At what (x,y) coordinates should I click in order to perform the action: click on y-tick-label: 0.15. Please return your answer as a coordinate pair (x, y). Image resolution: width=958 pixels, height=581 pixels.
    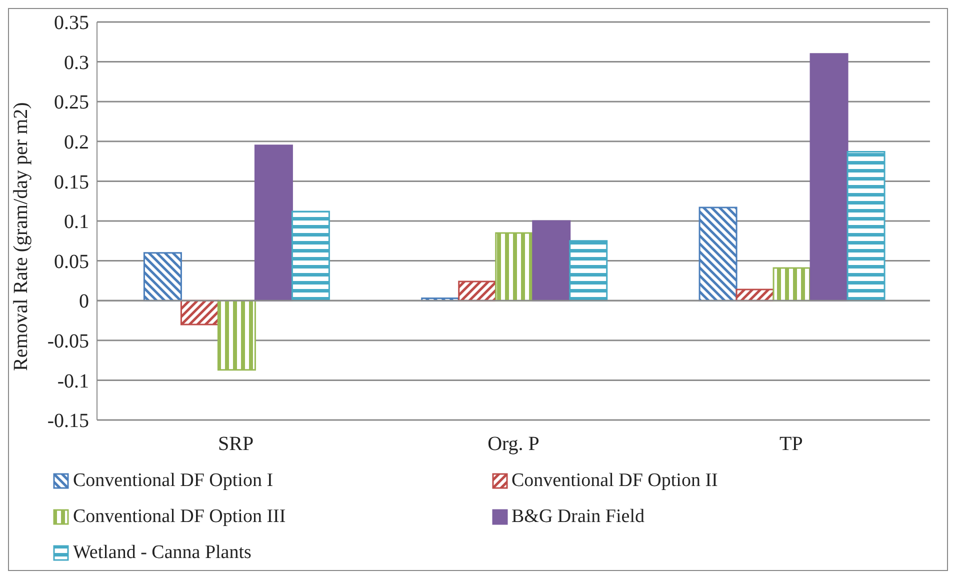
    Looking at the image, I should click on (71, 182).